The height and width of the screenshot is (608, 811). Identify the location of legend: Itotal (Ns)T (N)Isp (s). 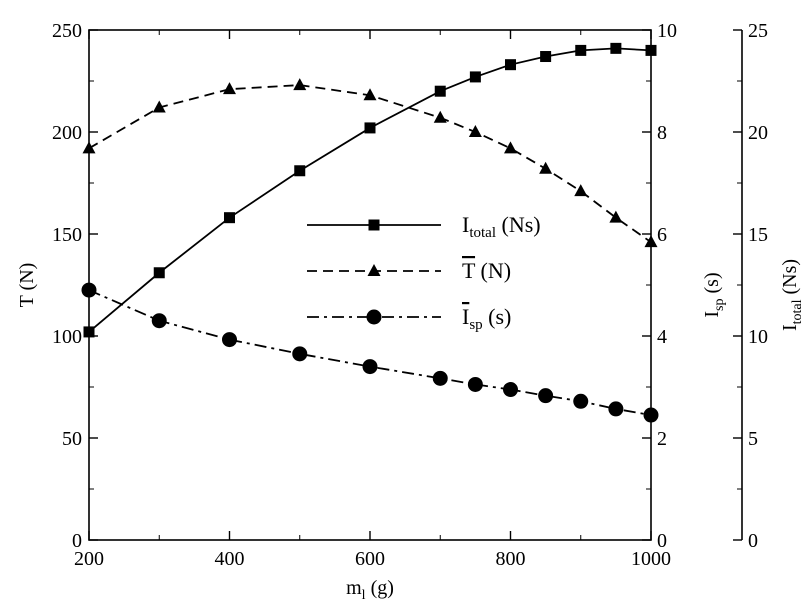
(424, 272).